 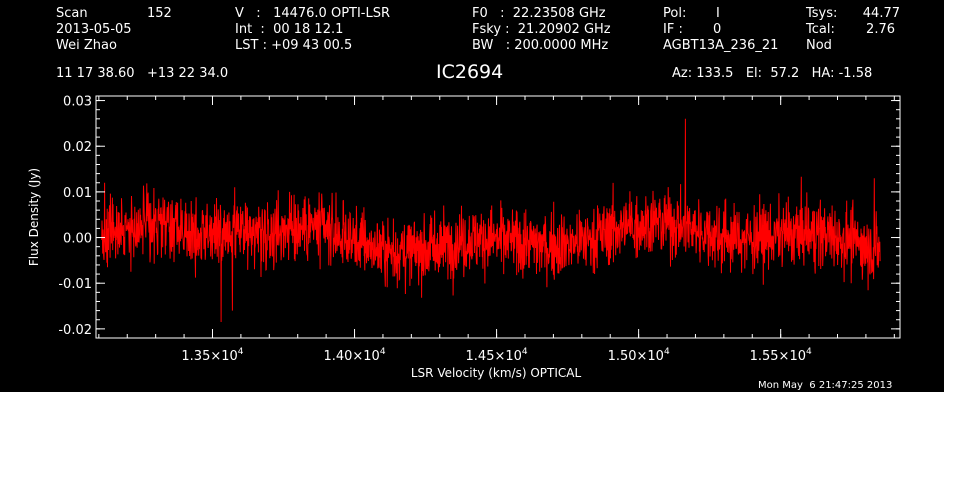 I want to click on if-value: 0, so click(x=717, y=29).